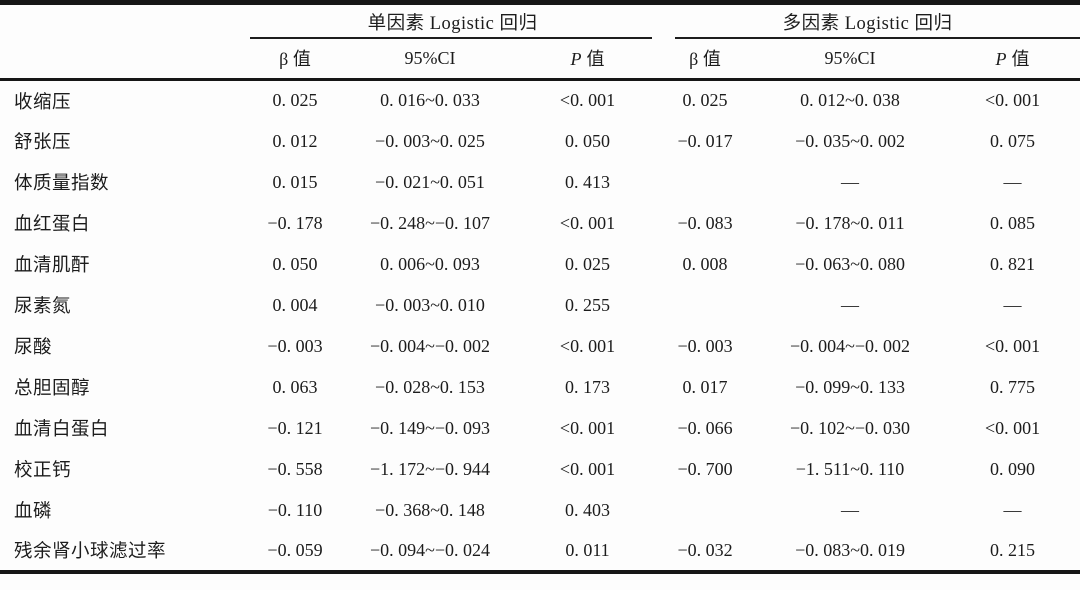 Image resolution: width=1080 pixels, height=590 pixels. I want to click on uni-ci-cell: −0. 149~−0. 093, so click(430, 427).